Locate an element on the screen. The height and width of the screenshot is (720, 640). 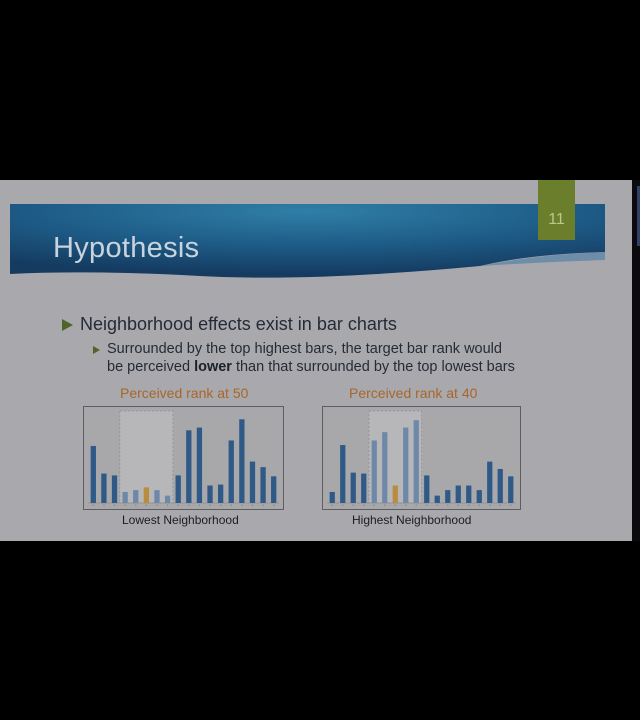
chart-left-label: Lowest Neighborhood is located at coordinates (180, 520).